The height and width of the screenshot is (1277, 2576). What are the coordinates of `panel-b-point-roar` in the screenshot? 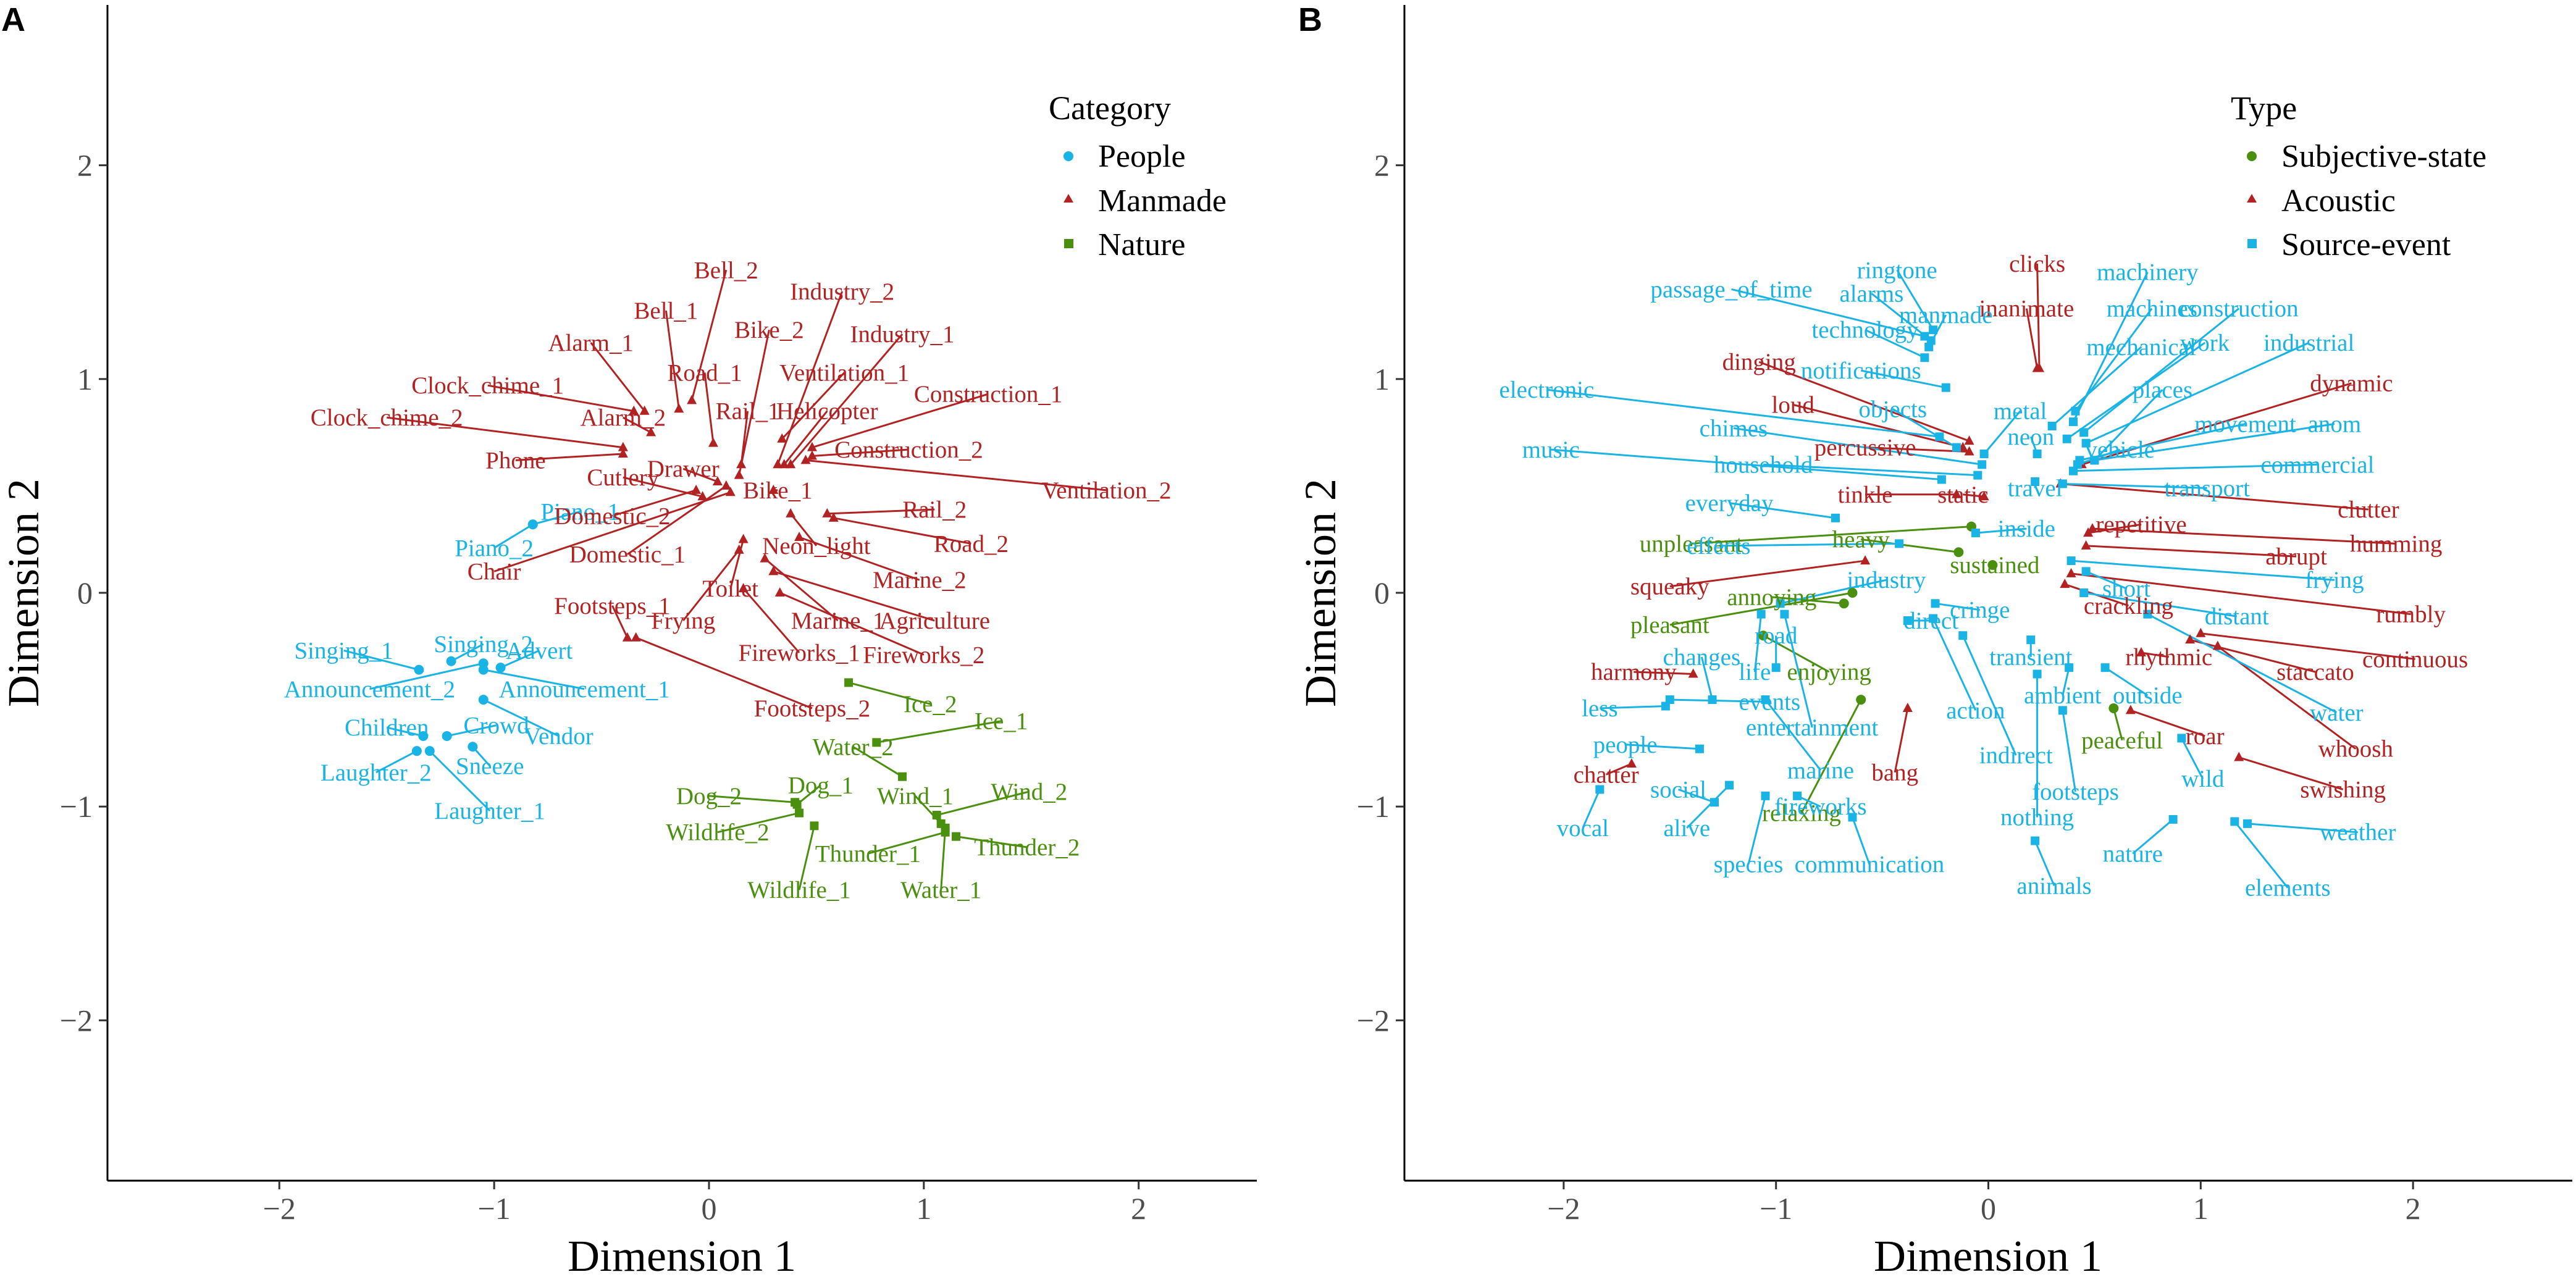 It's located at (2130, 709).